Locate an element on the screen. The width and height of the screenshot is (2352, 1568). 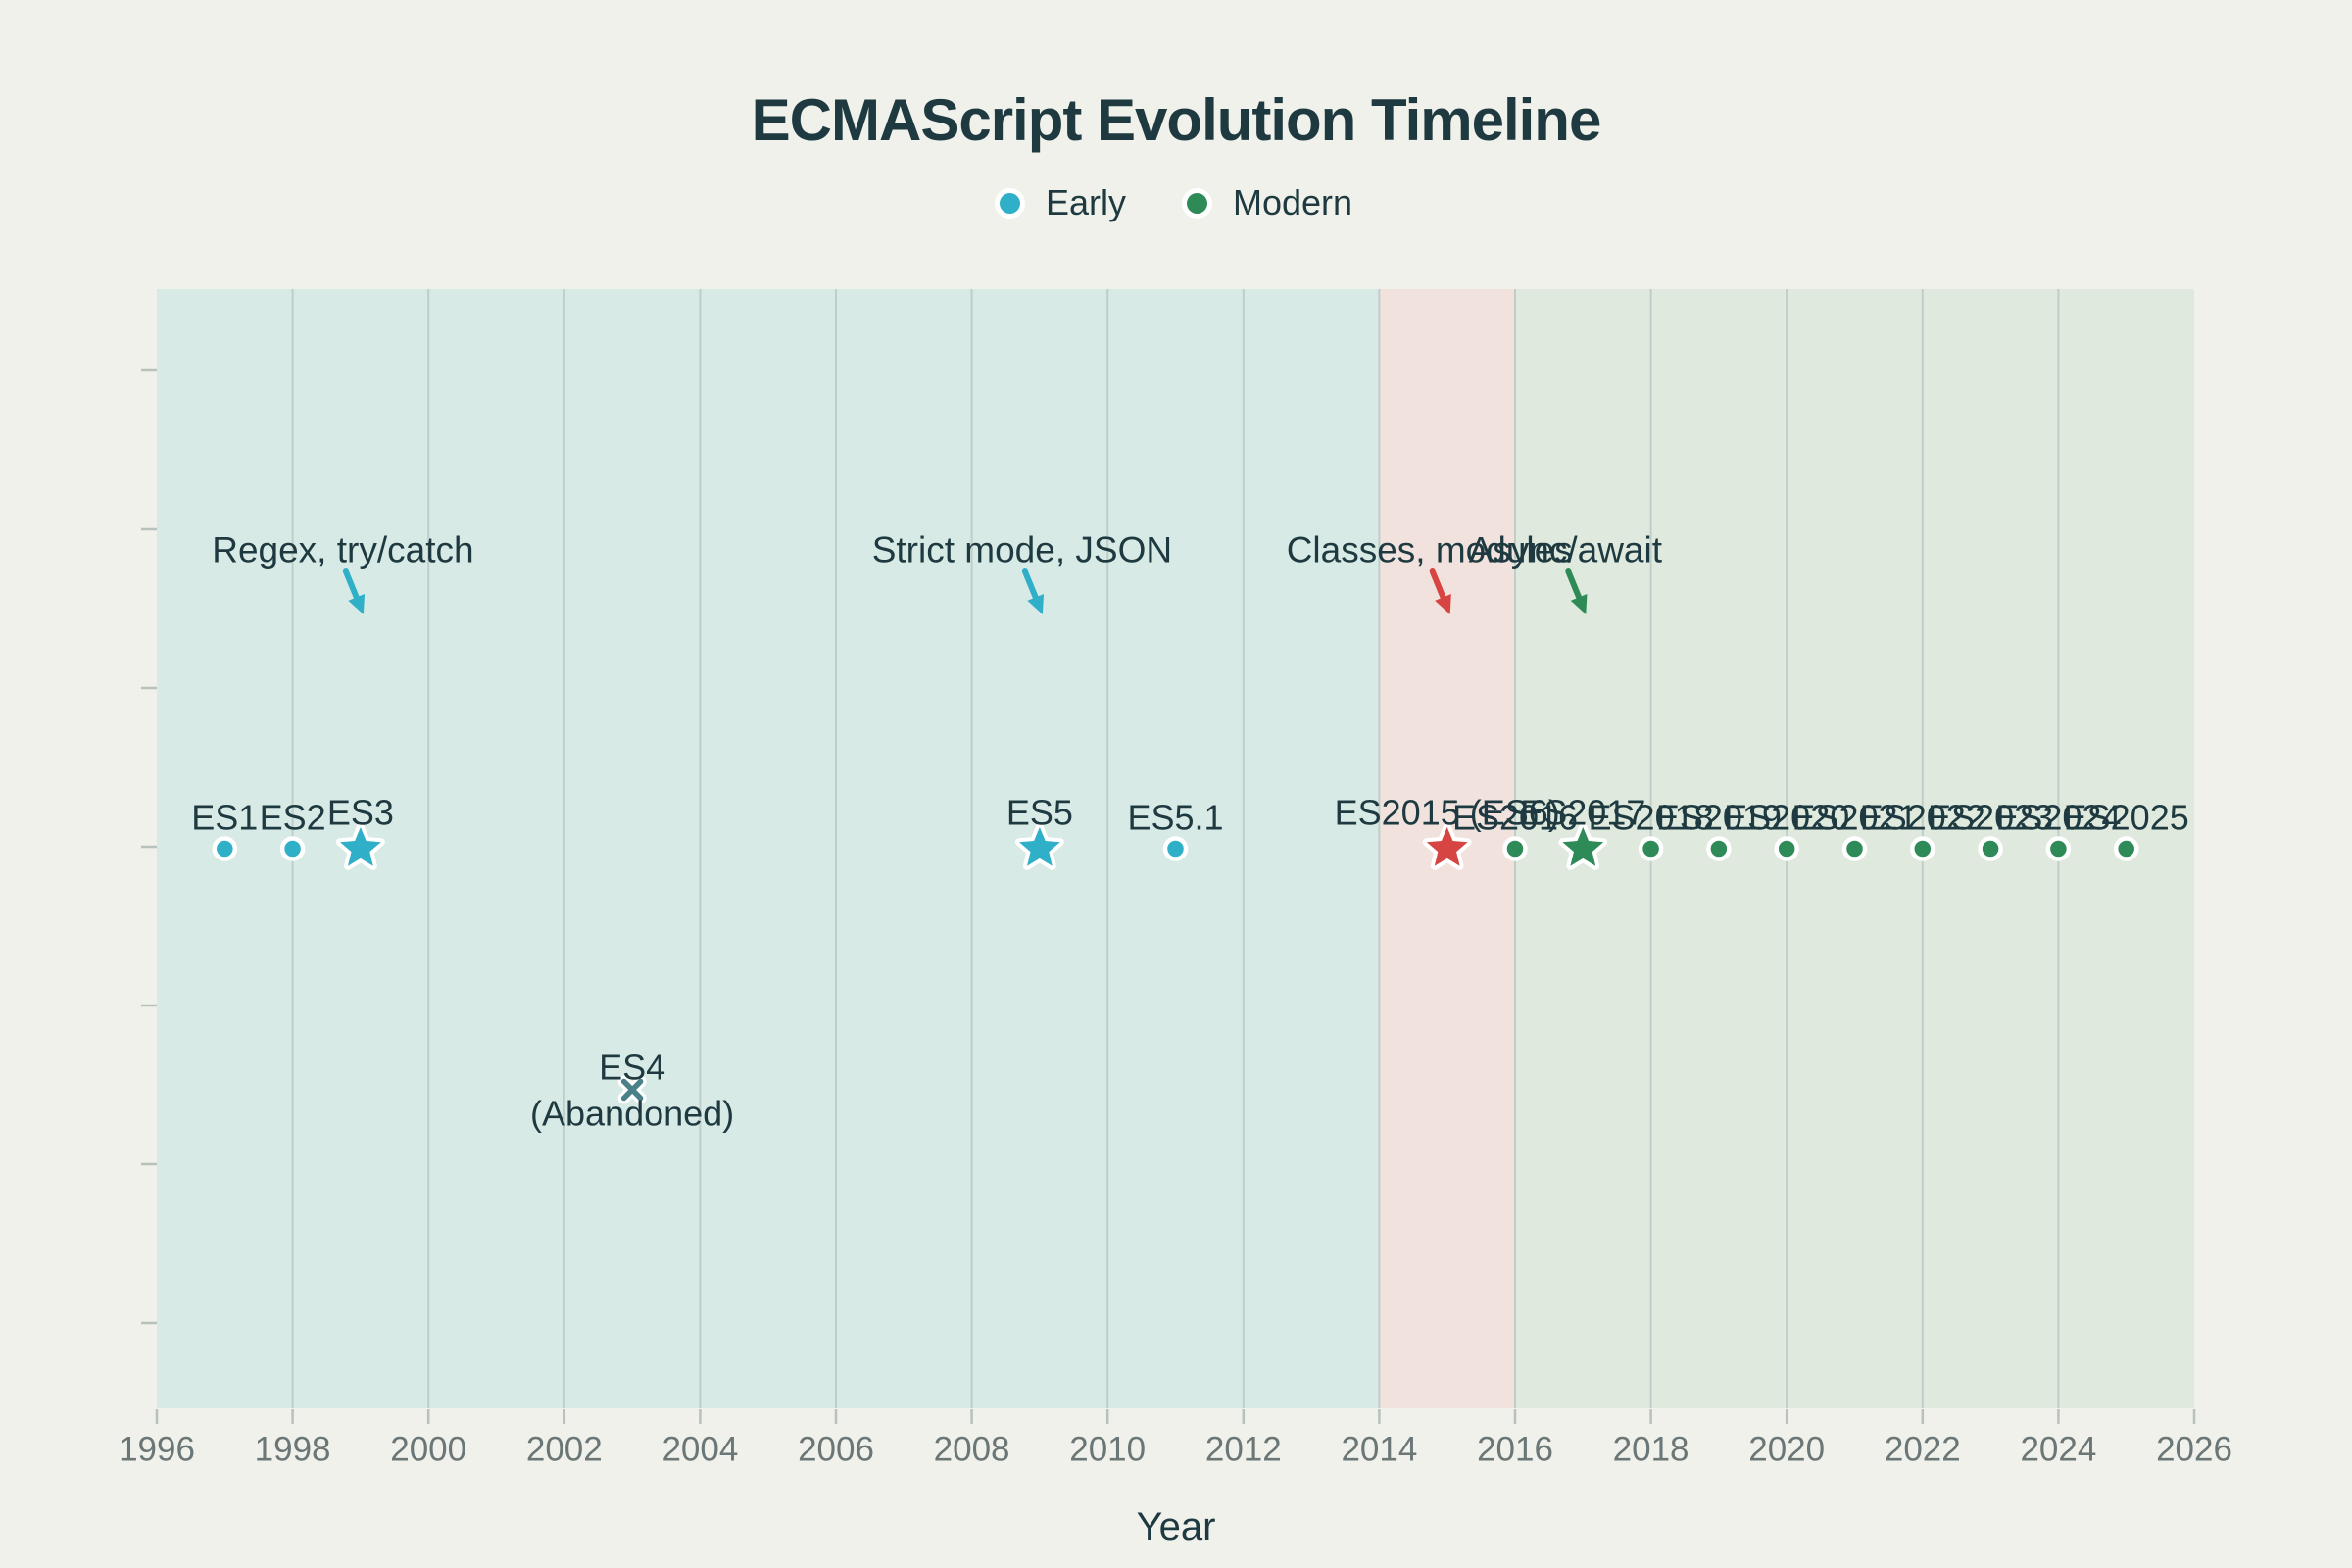
marker-es2016-label: ES2016 is located at coordinates (1515, 818).